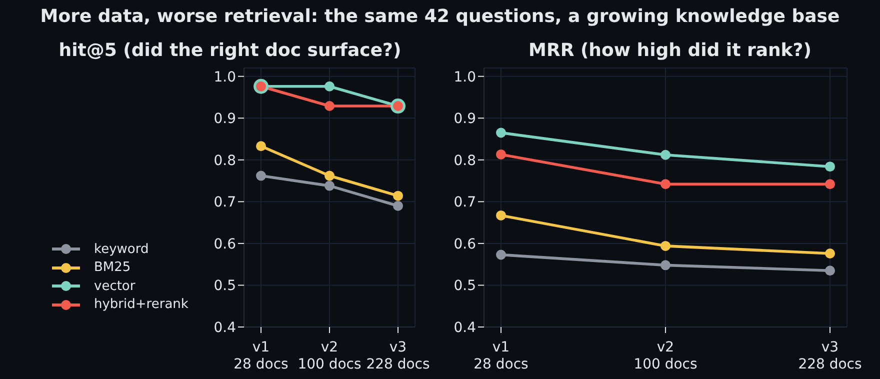  Describe the element at coordinates (670, 50) in the screenshot. I see `chart-title: MRR (how high did it rank?)` at that location.